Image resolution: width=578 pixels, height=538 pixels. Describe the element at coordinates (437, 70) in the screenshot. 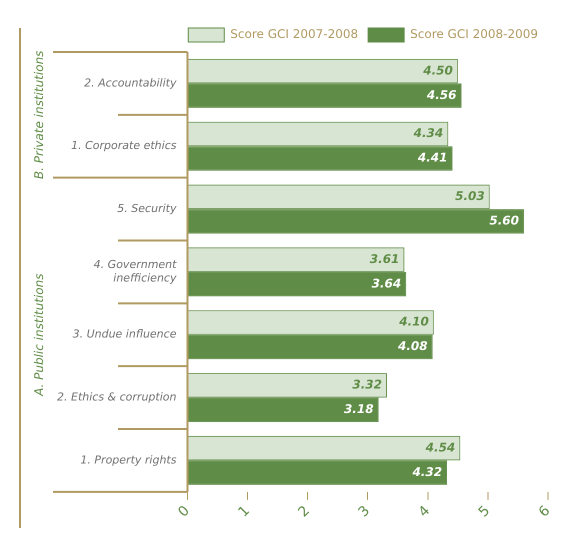

I see `data-label: 4.50` at that location.